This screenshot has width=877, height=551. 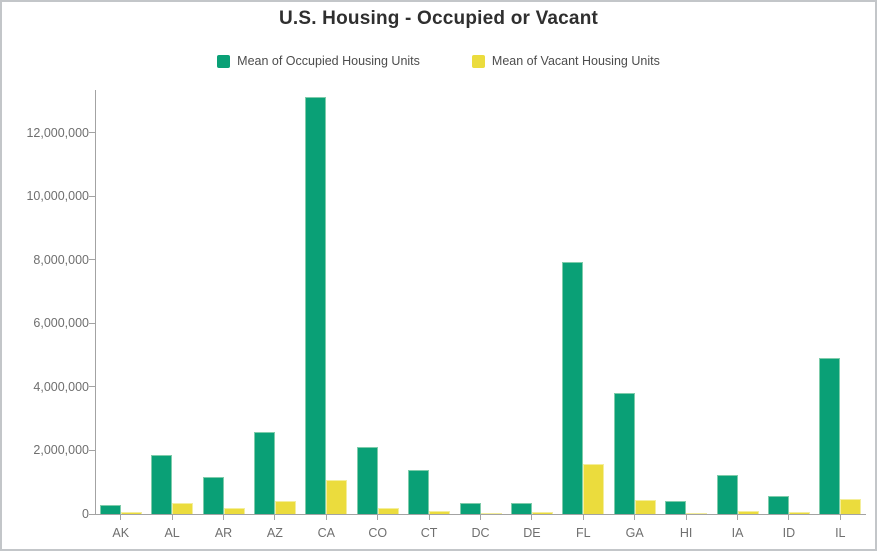 What do you see at coordinates (840, 533) in the screenshot?
I see `x-axis-label-IL: IL` at bounding box center [840, 533].